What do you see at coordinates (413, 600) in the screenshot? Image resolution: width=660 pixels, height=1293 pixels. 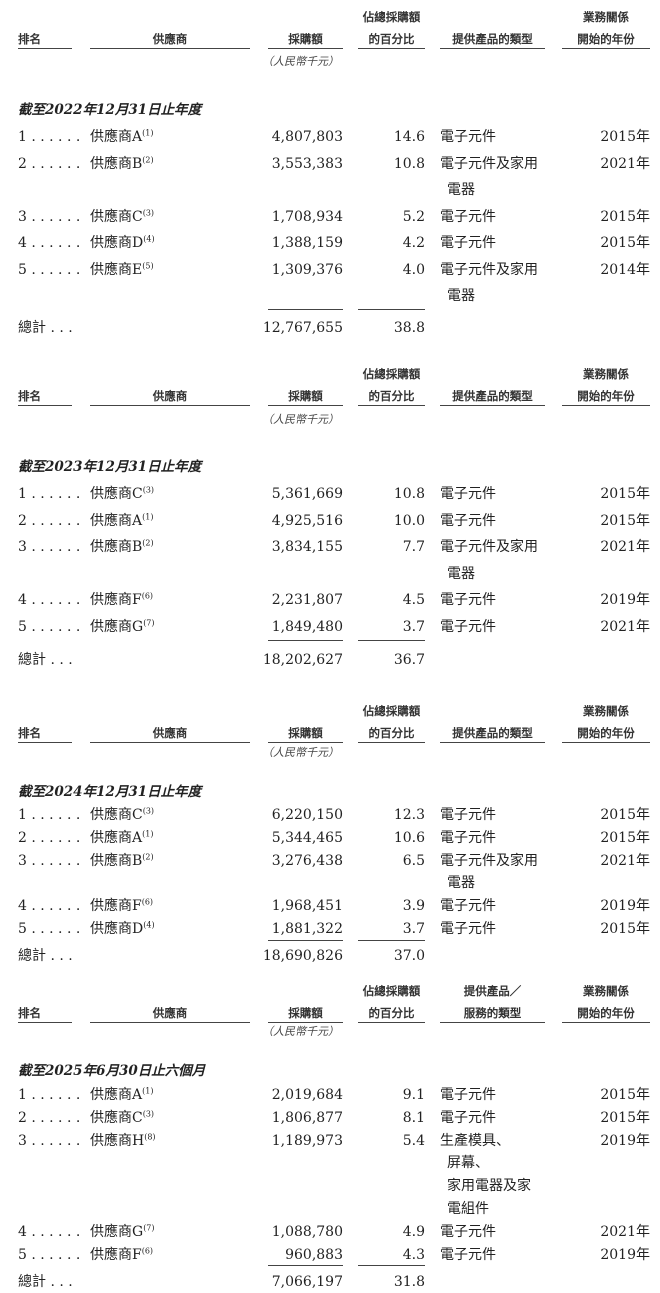 I see `pct-cell: 4.5` at bounding box center [413, 600].